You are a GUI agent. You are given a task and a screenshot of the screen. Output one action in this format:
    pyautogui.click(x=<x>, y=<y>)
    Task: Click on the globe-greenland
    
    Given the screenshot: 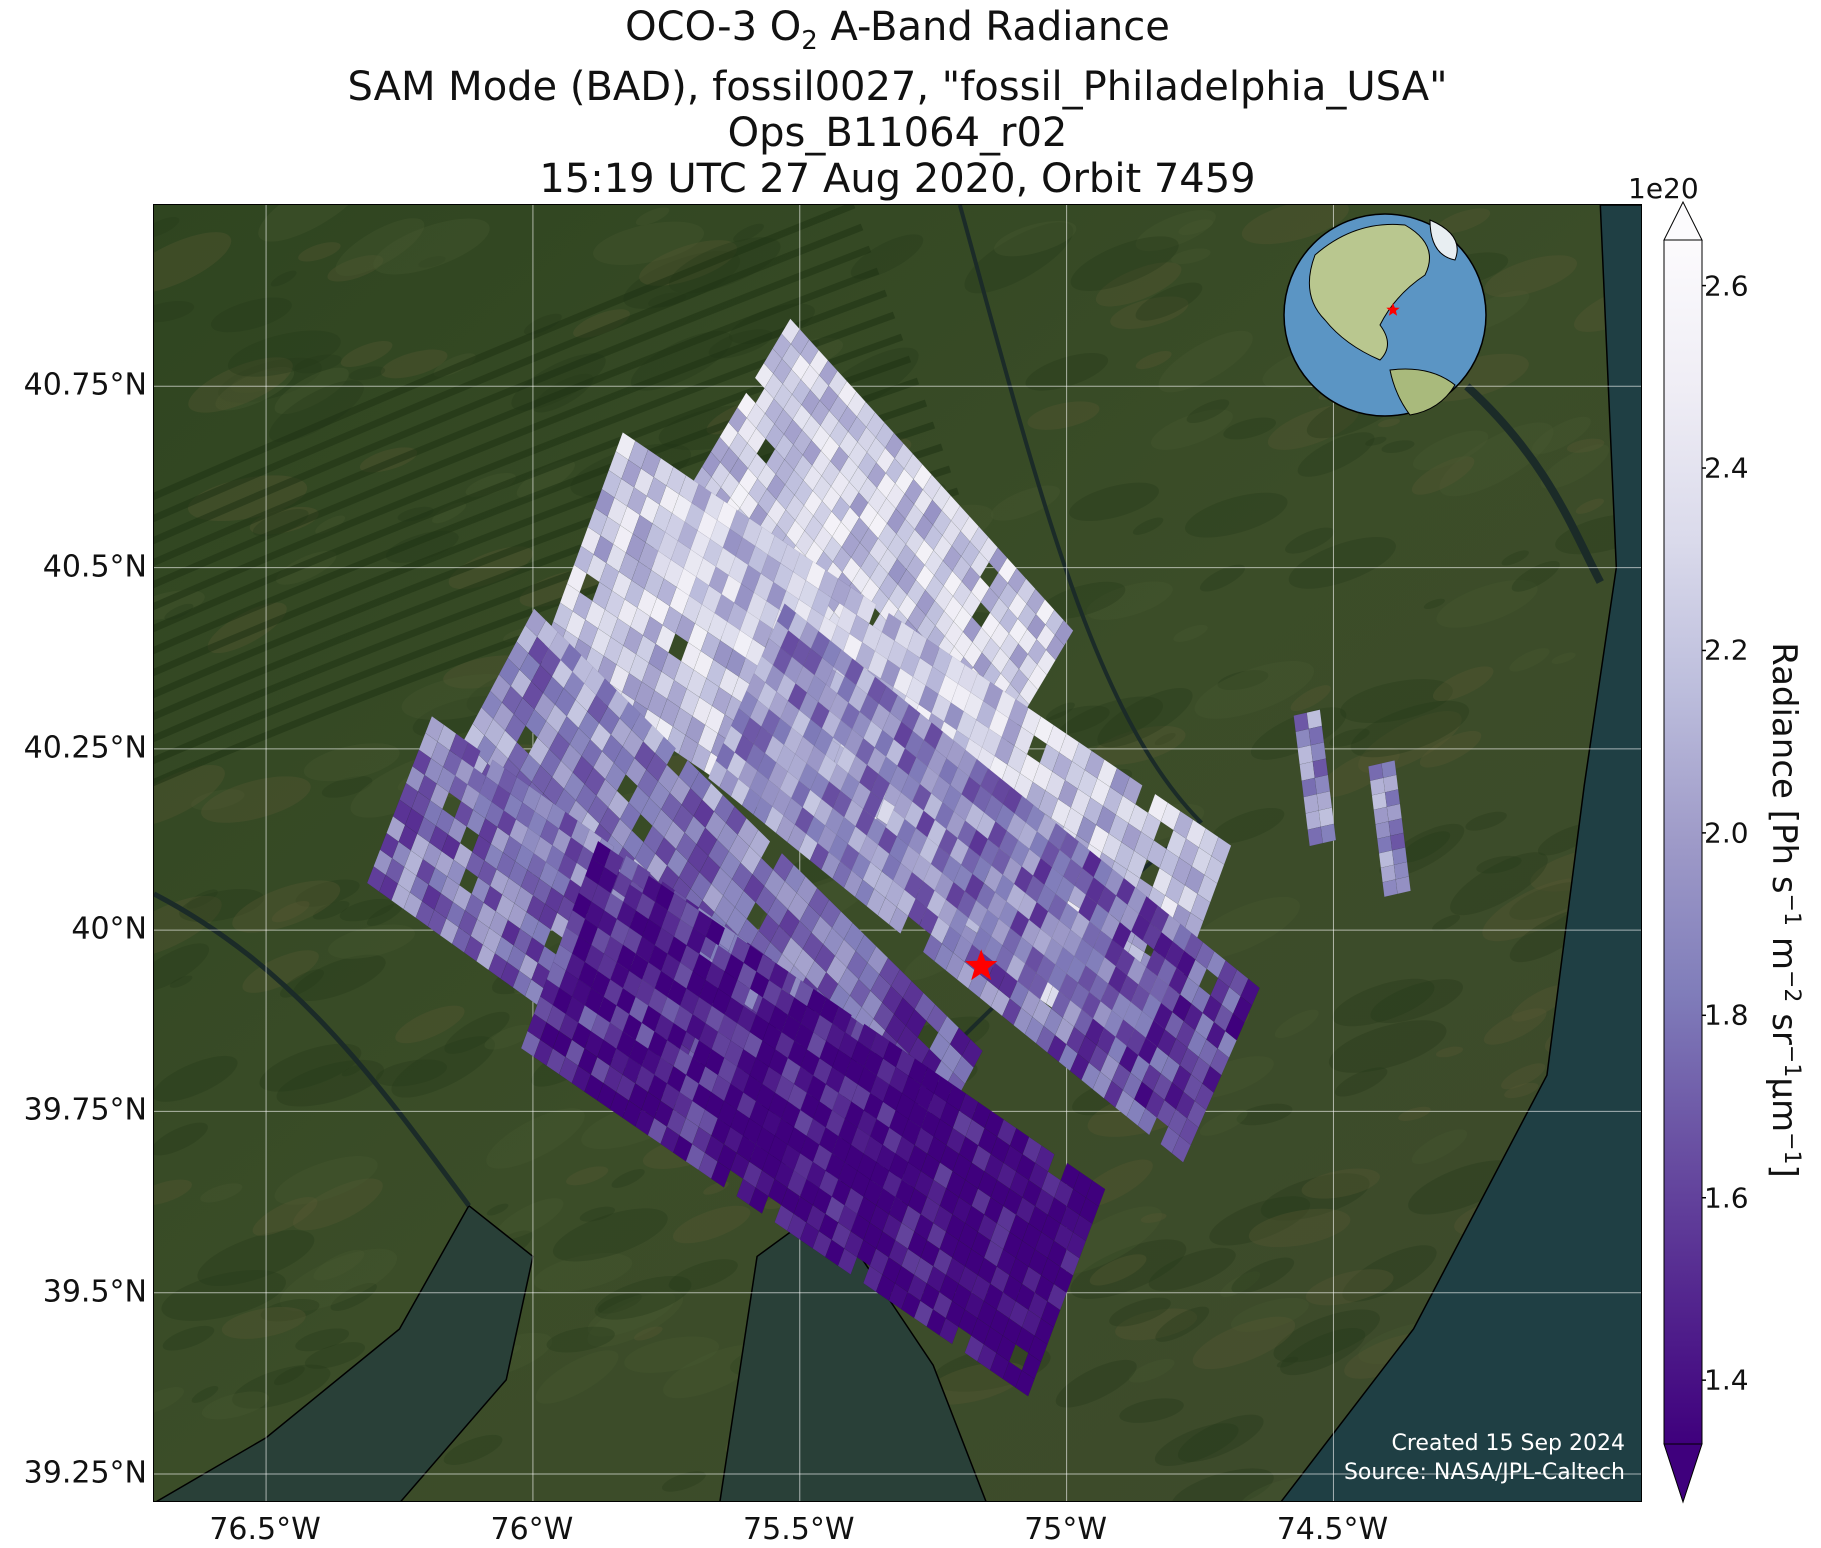 What is the action you would take?
    pyautogui.click(x=1443, y=240)
    